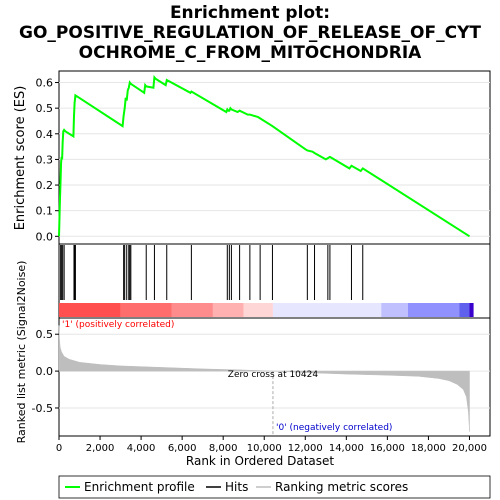 Image resolution: width=500 pixels, height=500 pixels. Describe the element at coordinates (346, 448) in the screenshot. I see `ranking-x-tick-label: 14,000` at that location.